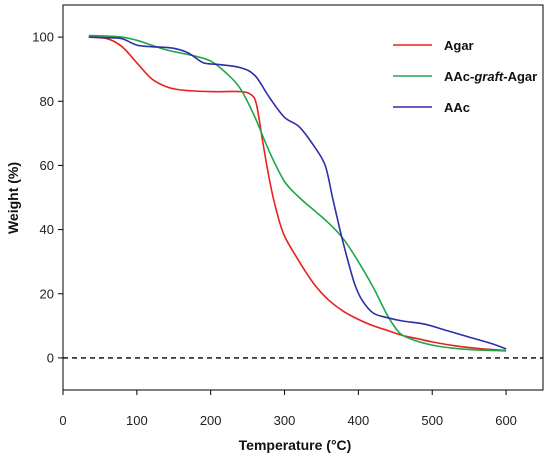  I want to click on x-tick-label: 200, so click(211, 420).